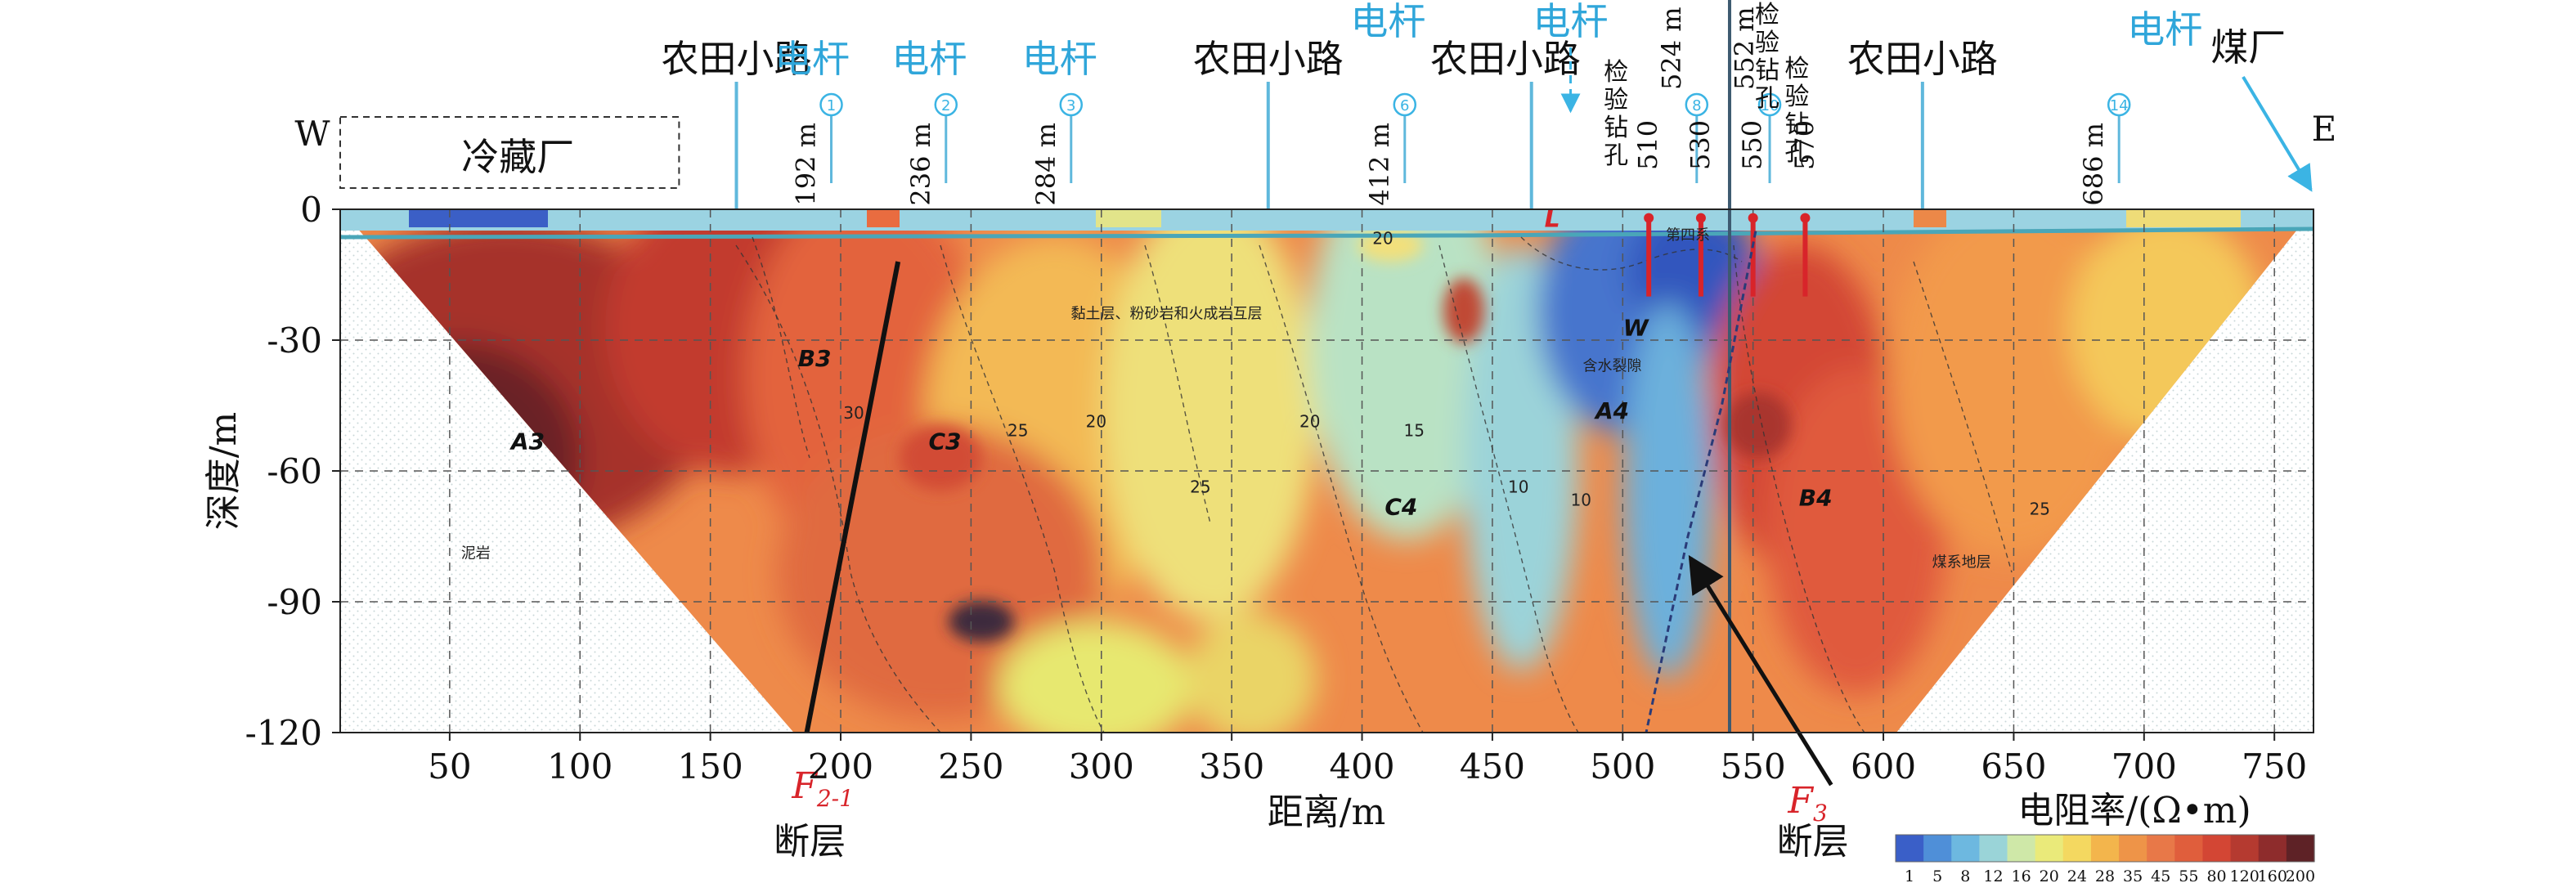 The height and width of the screenshot is (892, 2576). Describe the element at coordinates (311, 210) in the screenshot. I see `y-tick-label: 0` at that location.